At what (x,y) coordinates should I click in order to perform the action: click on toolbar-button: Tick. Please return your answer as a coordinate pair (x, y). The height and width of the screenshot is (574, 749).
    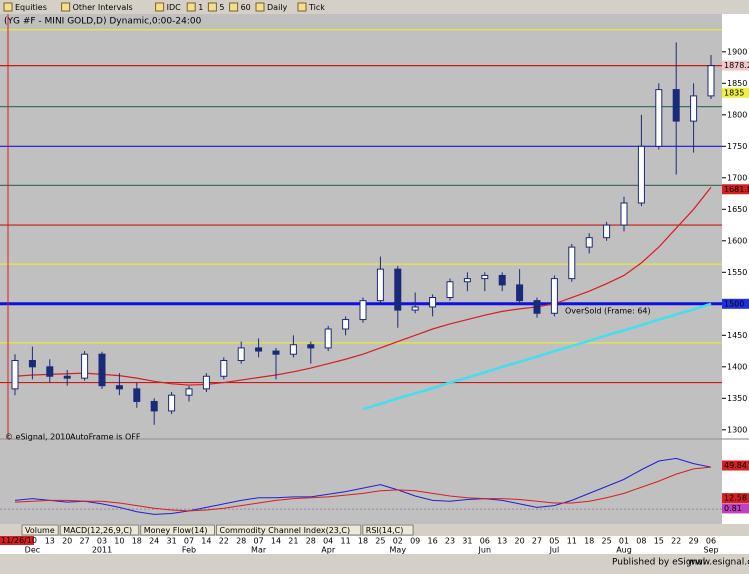
    Looking at the image, I should click on (316, 7).